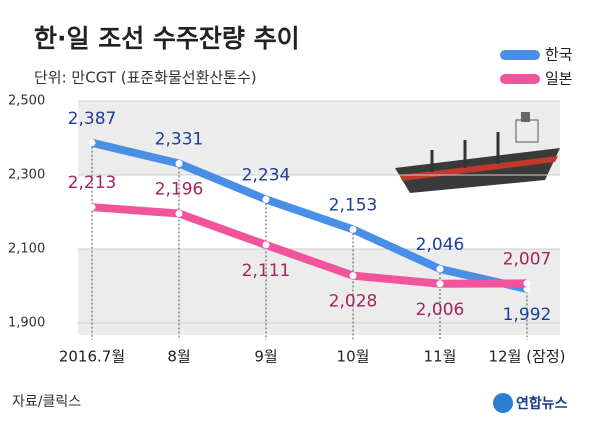 The width and height of the screenshot is (600, 423). What do you see at coordinates (527, 315) in the screenshot?
I see `value-label: 1,992` at bounding box center [527, 315].